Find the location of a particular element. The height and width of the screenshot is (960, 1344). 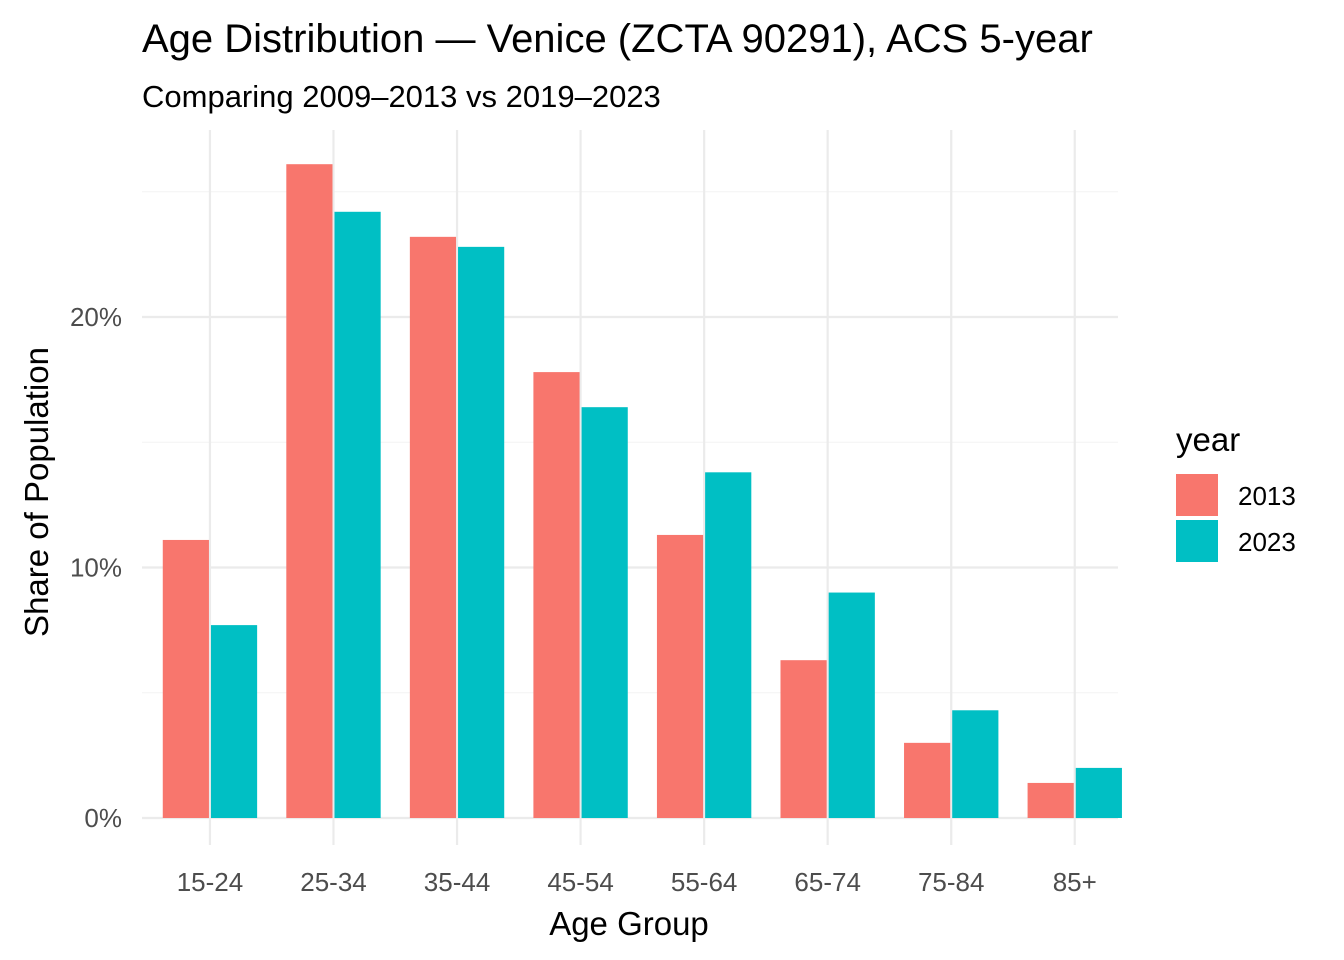

bar-2023-85+ is located at coordinates (1098, 792).